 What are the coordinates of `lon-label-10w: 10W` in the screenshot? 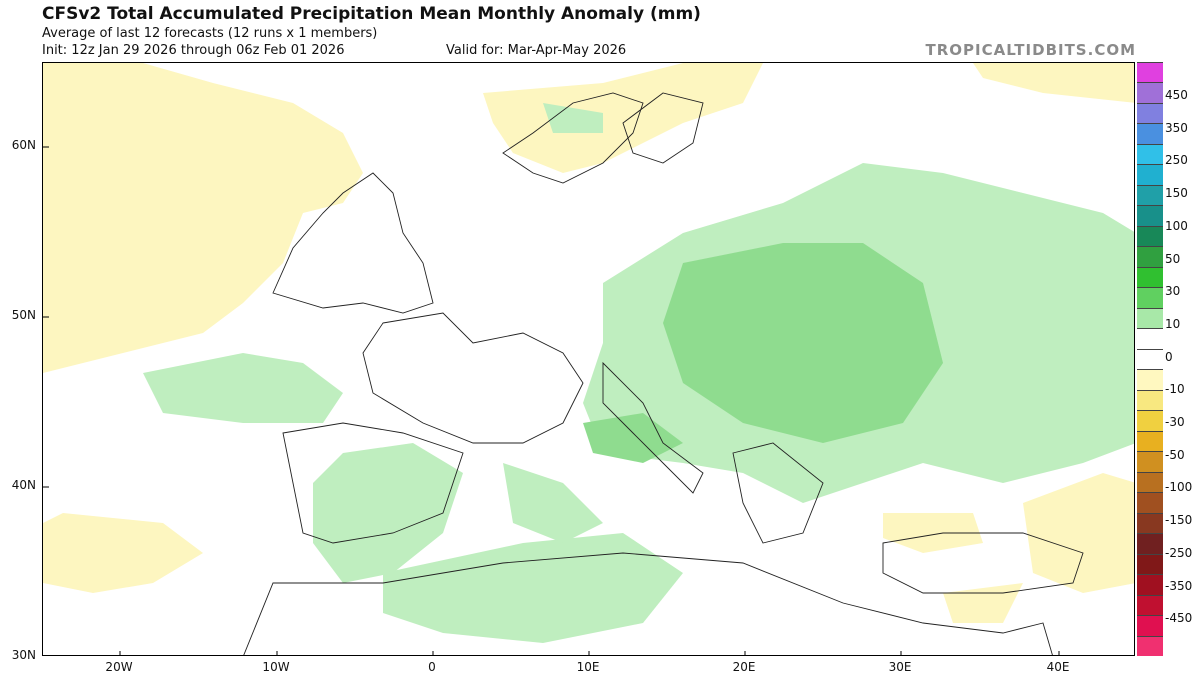 It's located at (276, 667).